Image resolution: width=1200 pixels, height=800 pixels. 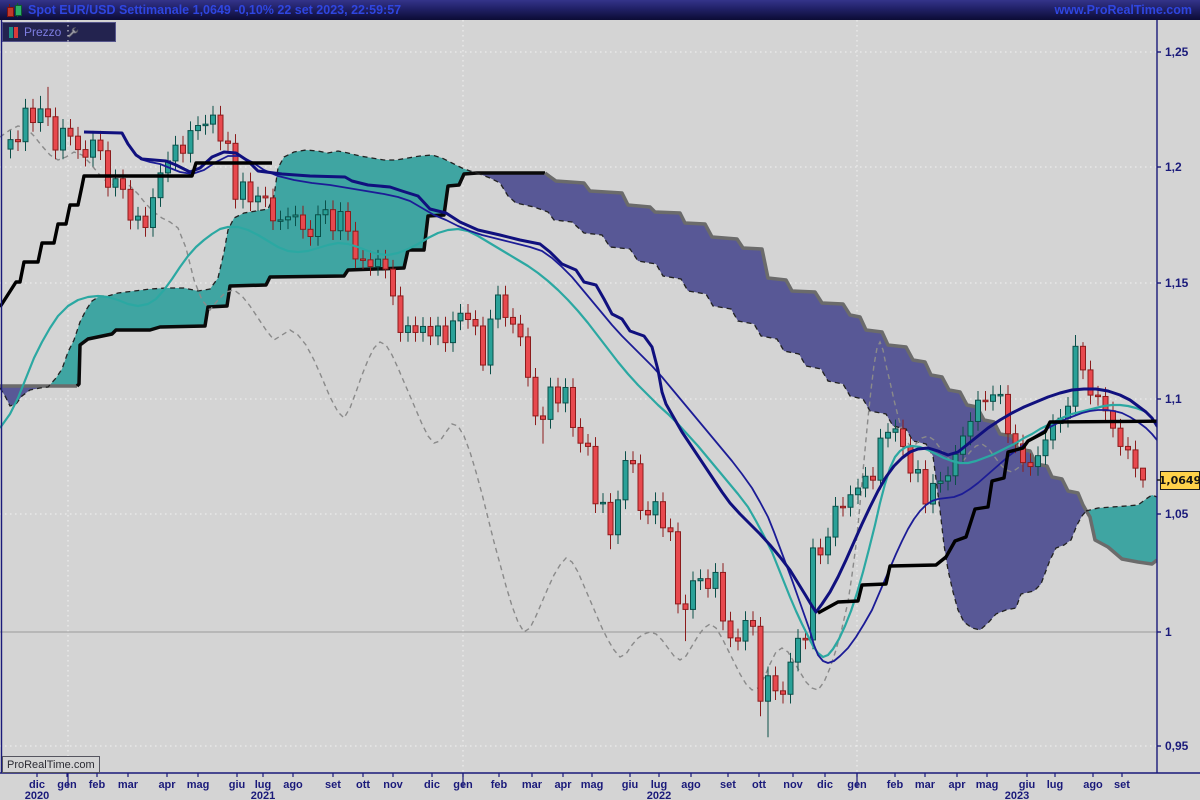 What do you see at coordinates (37, 795) in the screenshot?
I see `year-label: 2020` at bounding box center [37, 795].